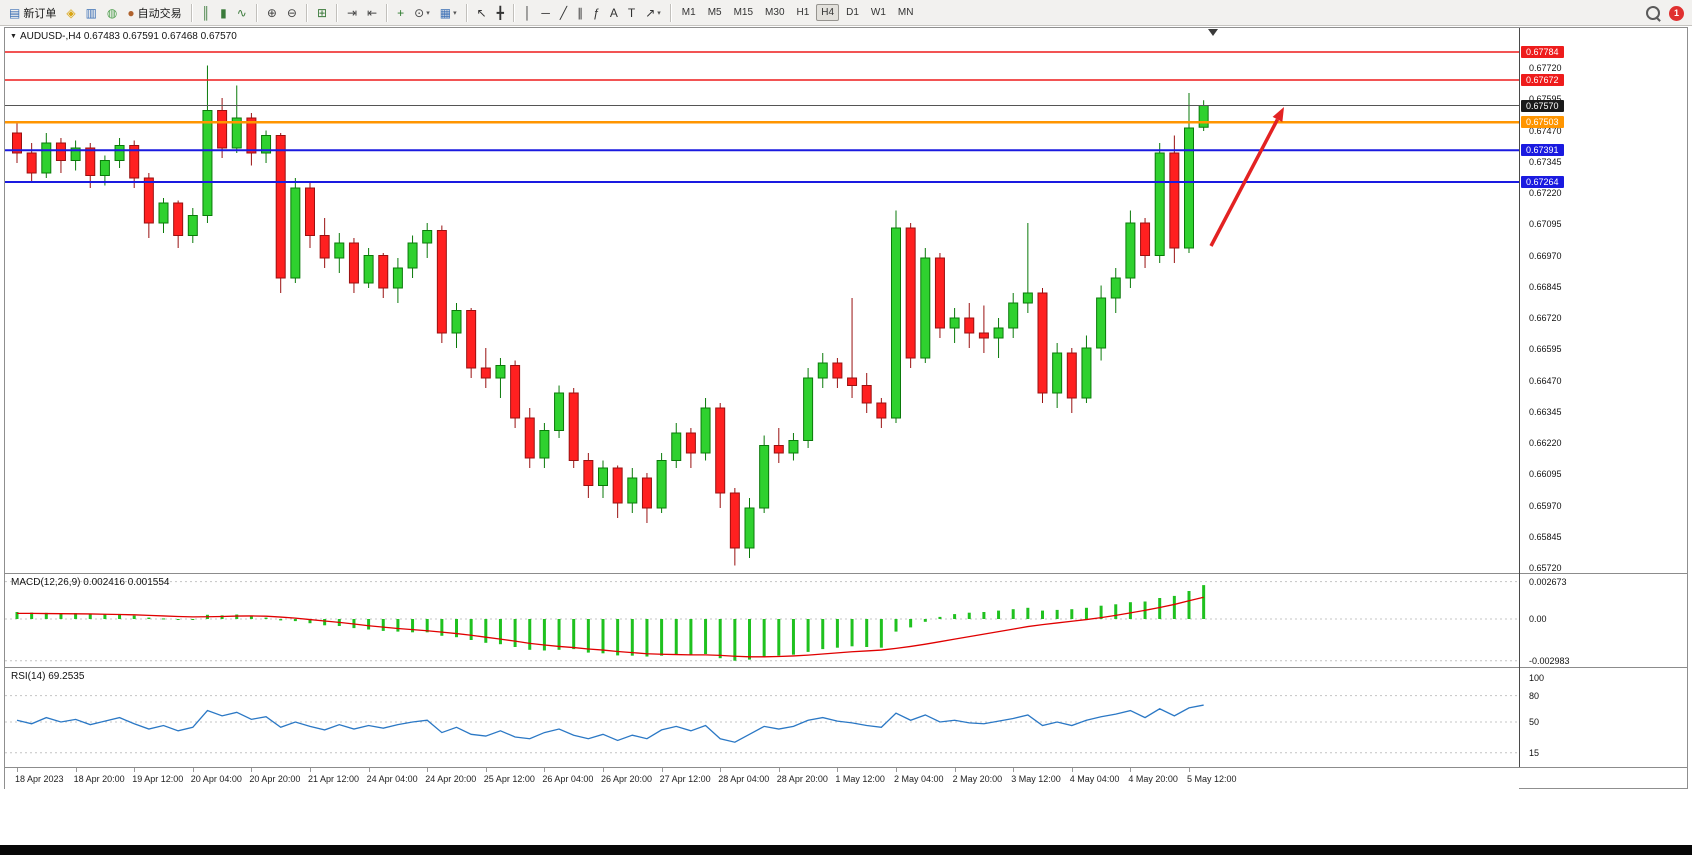  I want to click on time-axis-label: 18 Apr 20:00, so click(99, 779).